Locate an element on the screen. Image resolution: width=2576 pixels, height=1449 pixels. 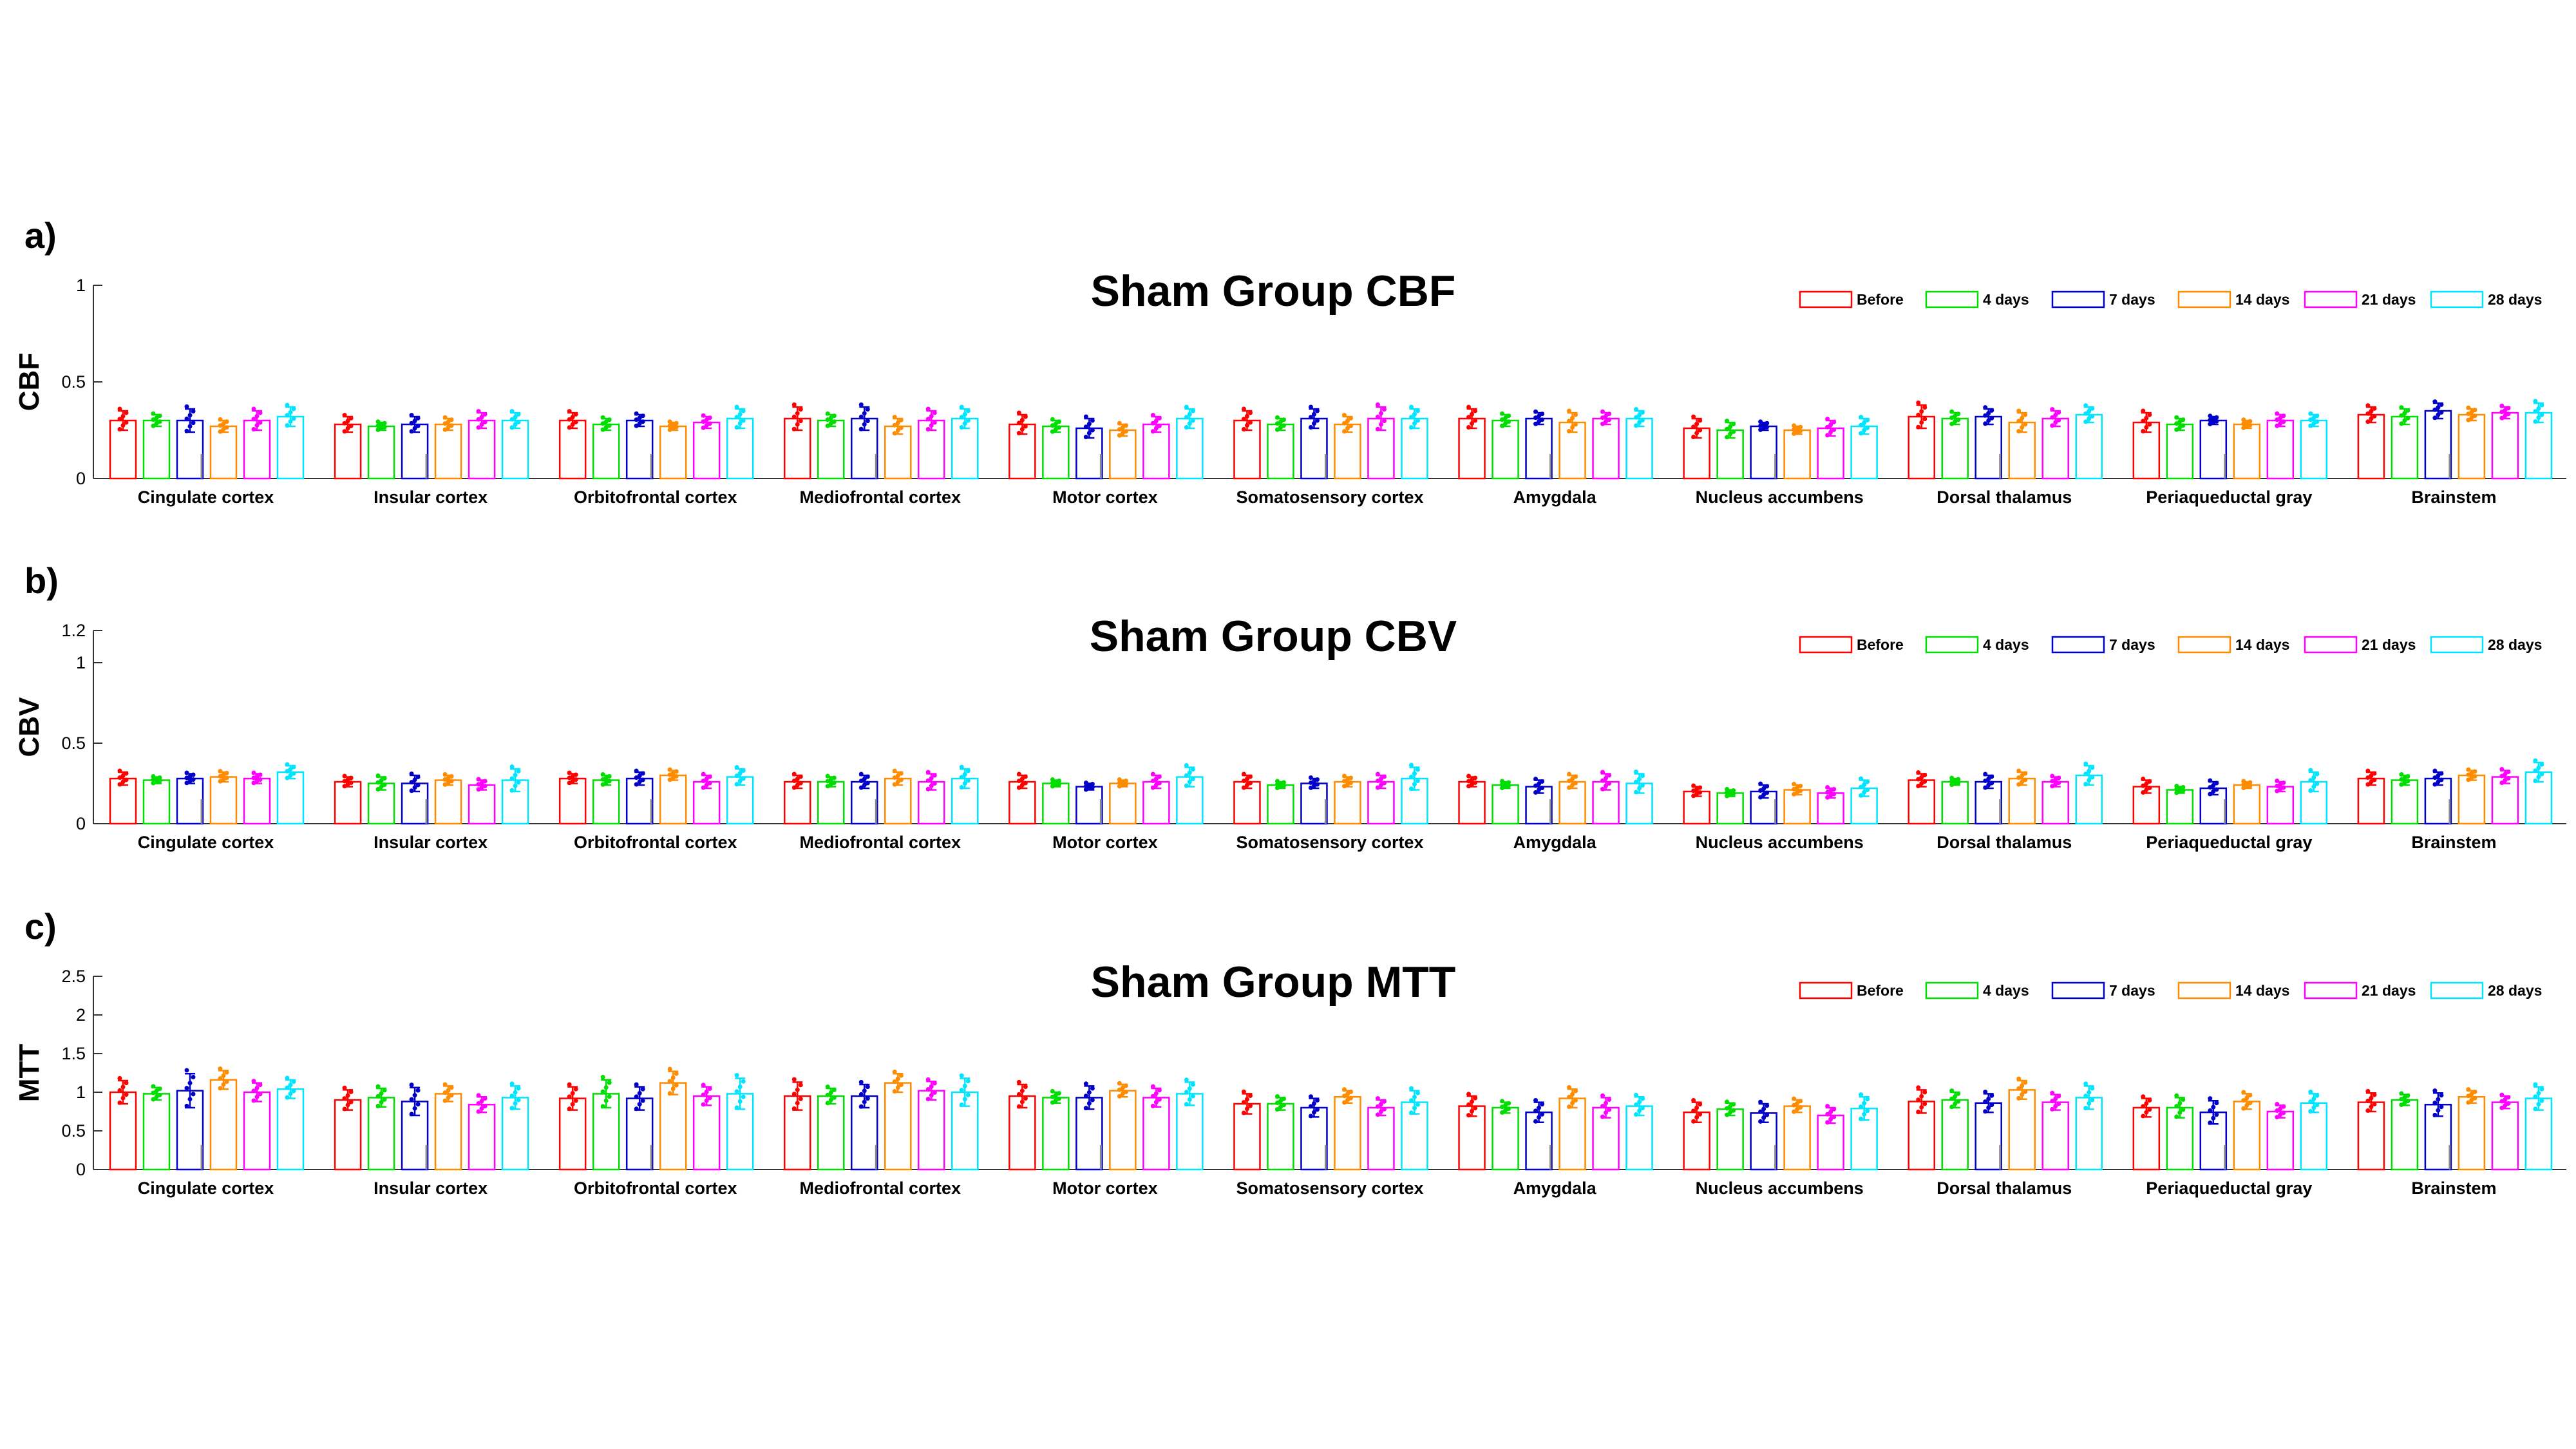
y-tick-label: 2 is located at coordinates (81, 1015).